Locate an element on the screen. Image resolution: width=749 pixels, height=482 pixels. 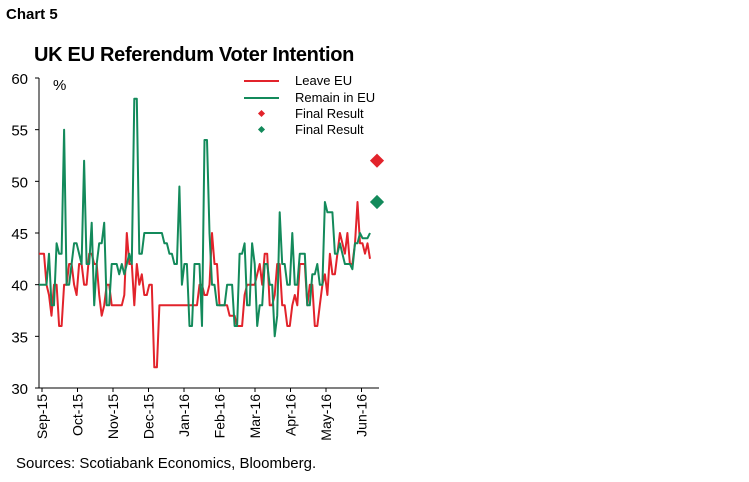
y-tick-label: 45 is located at coordinates (19, 234).